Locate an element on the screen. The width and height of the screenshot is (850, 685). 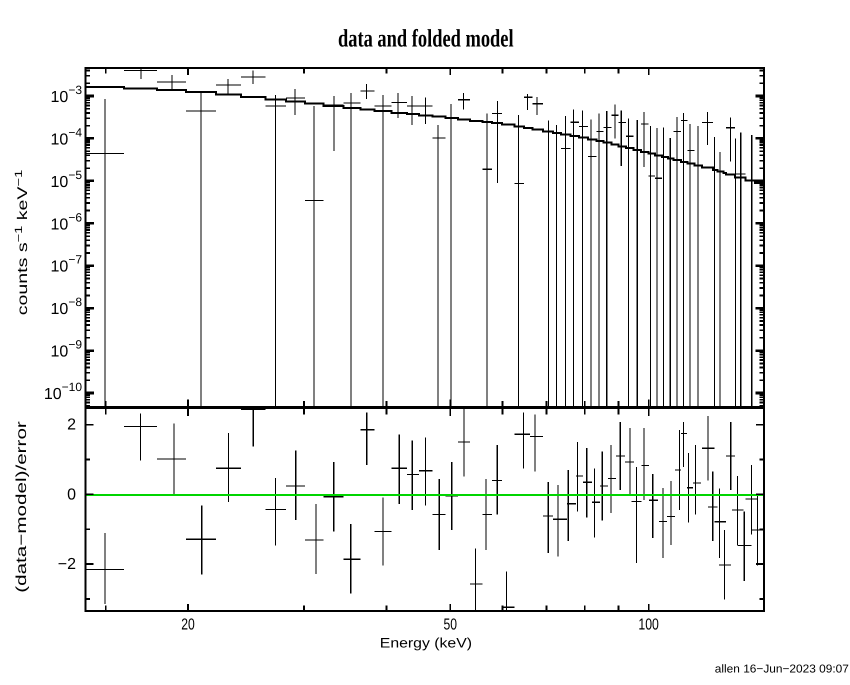
svg-text: counts s−1 keV−1 is located at coordinates (21, 243).